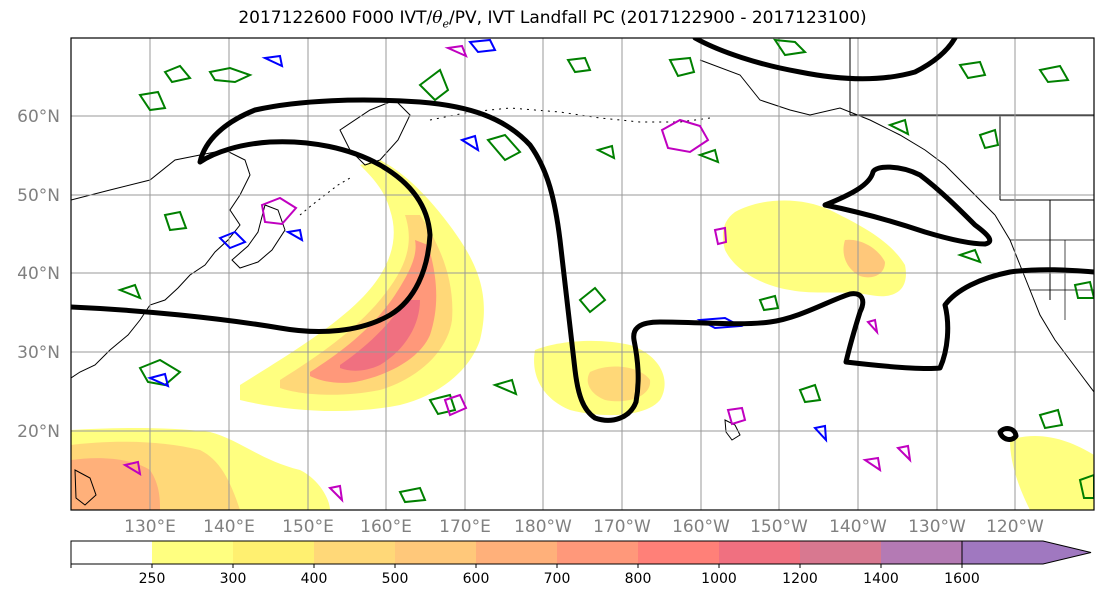  What do you see at coordinates (476, 579) in the screenshot?
I see `colorbar-tick-label: 600` at bounding box center [476, 579].